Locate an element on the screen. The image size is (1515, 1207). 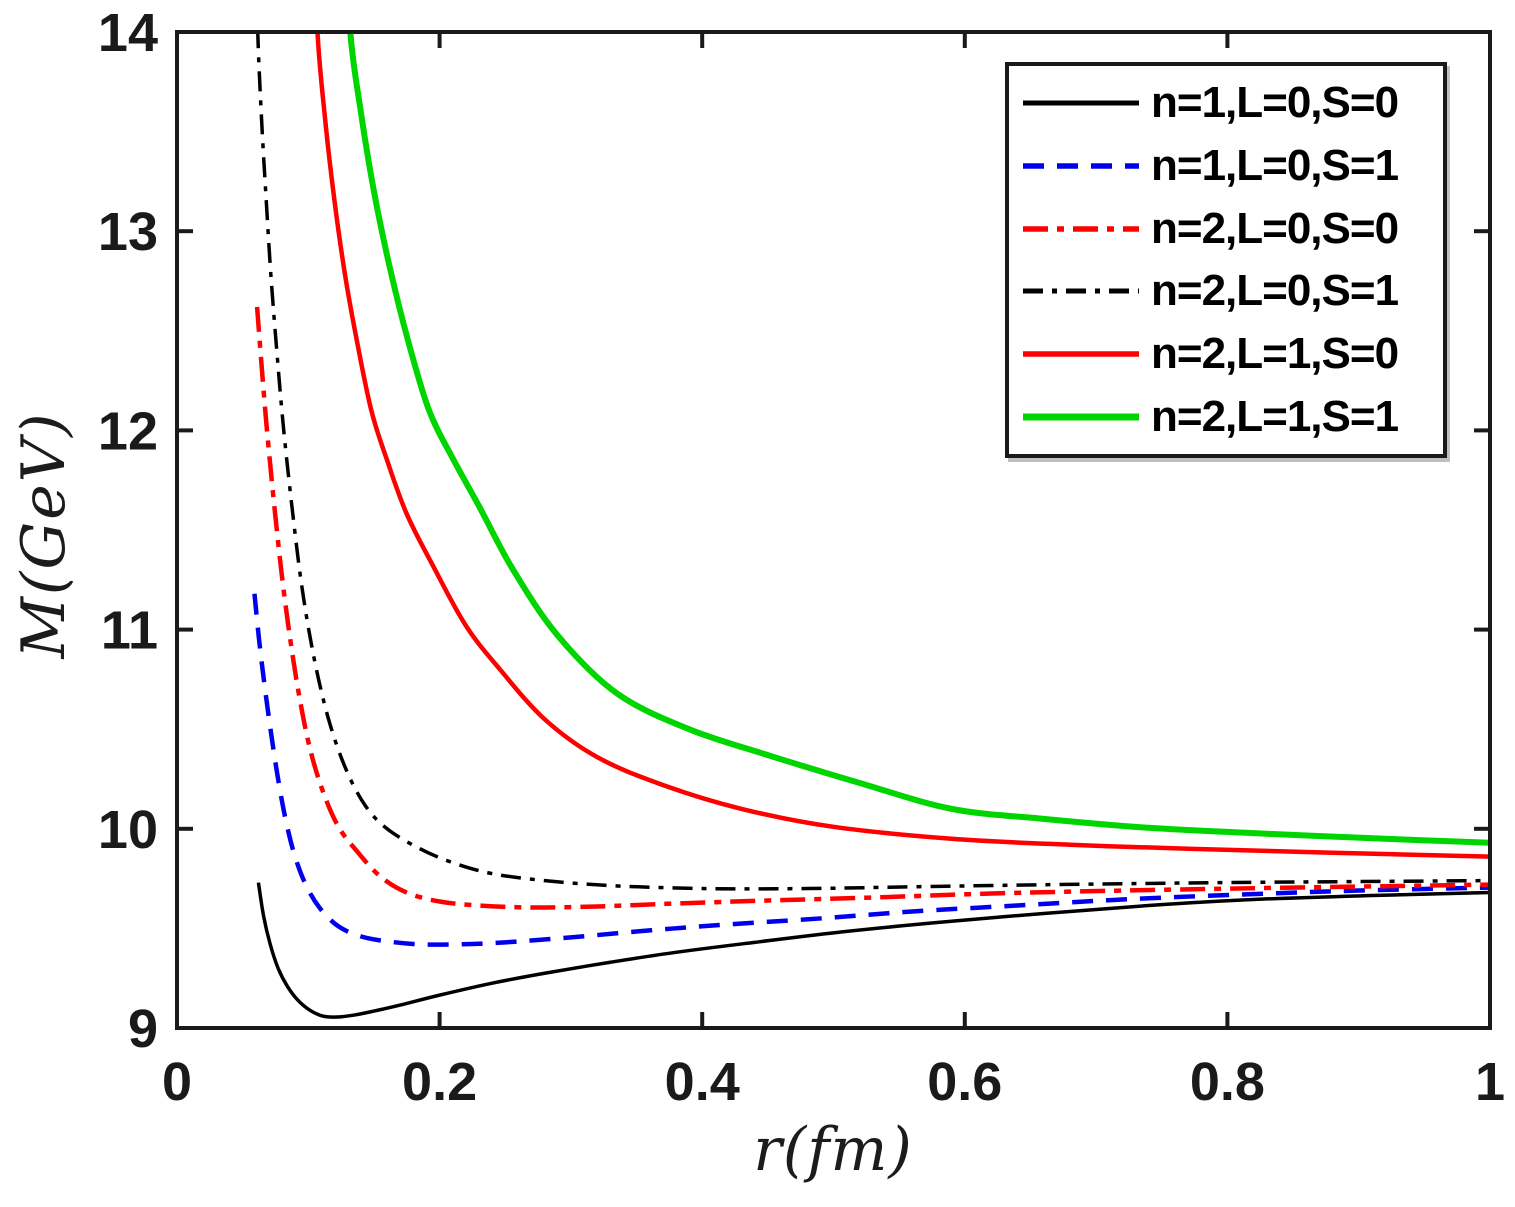
x-axis-label-text: r(fm) is located at coordinates (833, 1150).